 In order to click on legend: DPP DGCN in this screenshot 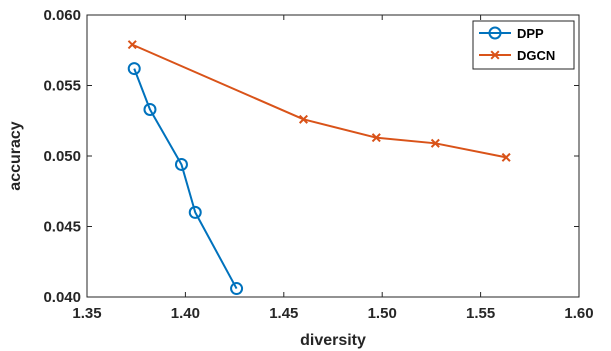, I will do `click(523, 45)`.